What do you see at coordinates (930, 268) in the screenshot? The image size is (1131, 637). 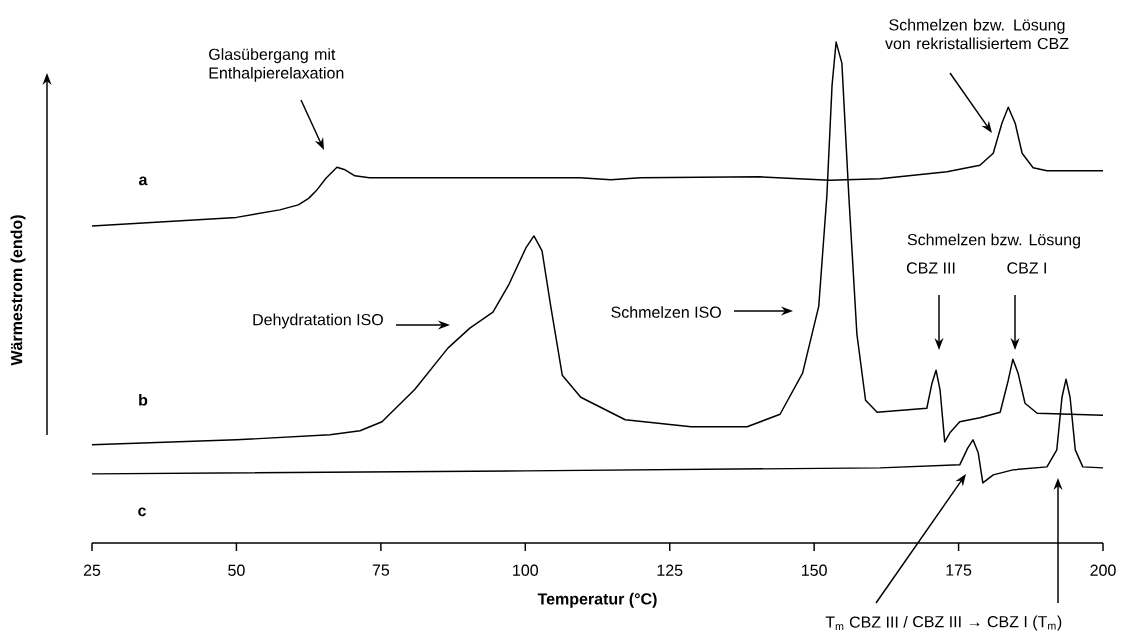 I see `annotation: CBZ III` at bounding box center [930, 268].